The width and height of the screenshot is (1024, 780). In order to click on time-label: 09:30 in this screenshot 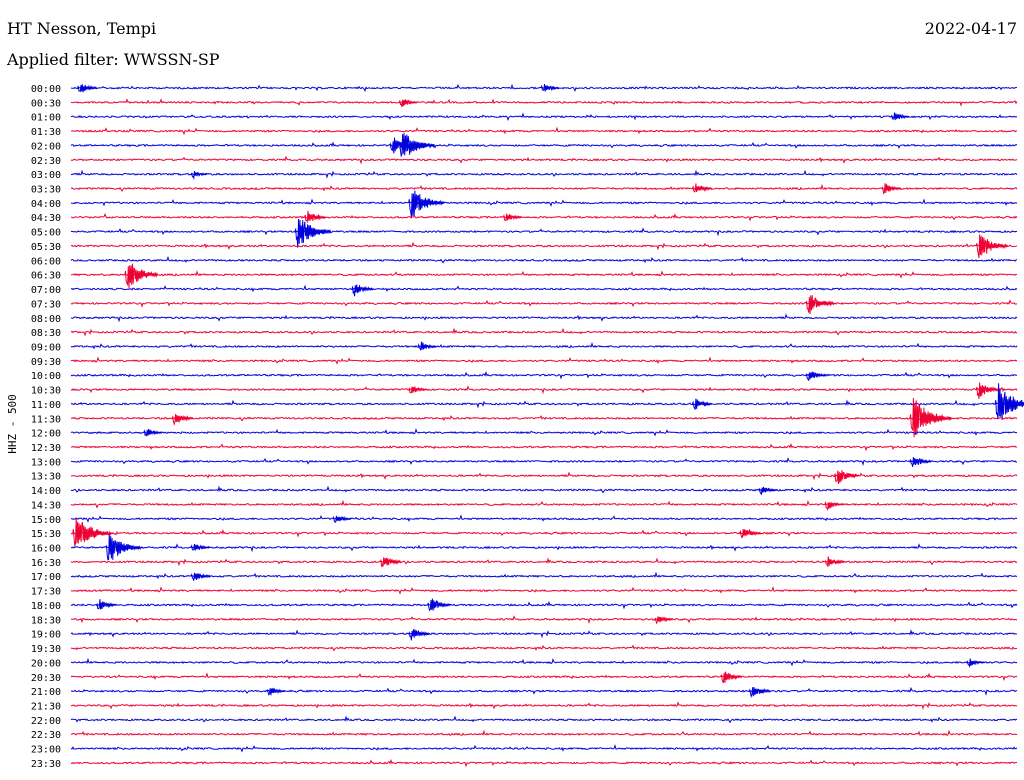, I will do `click(46, 362)`.